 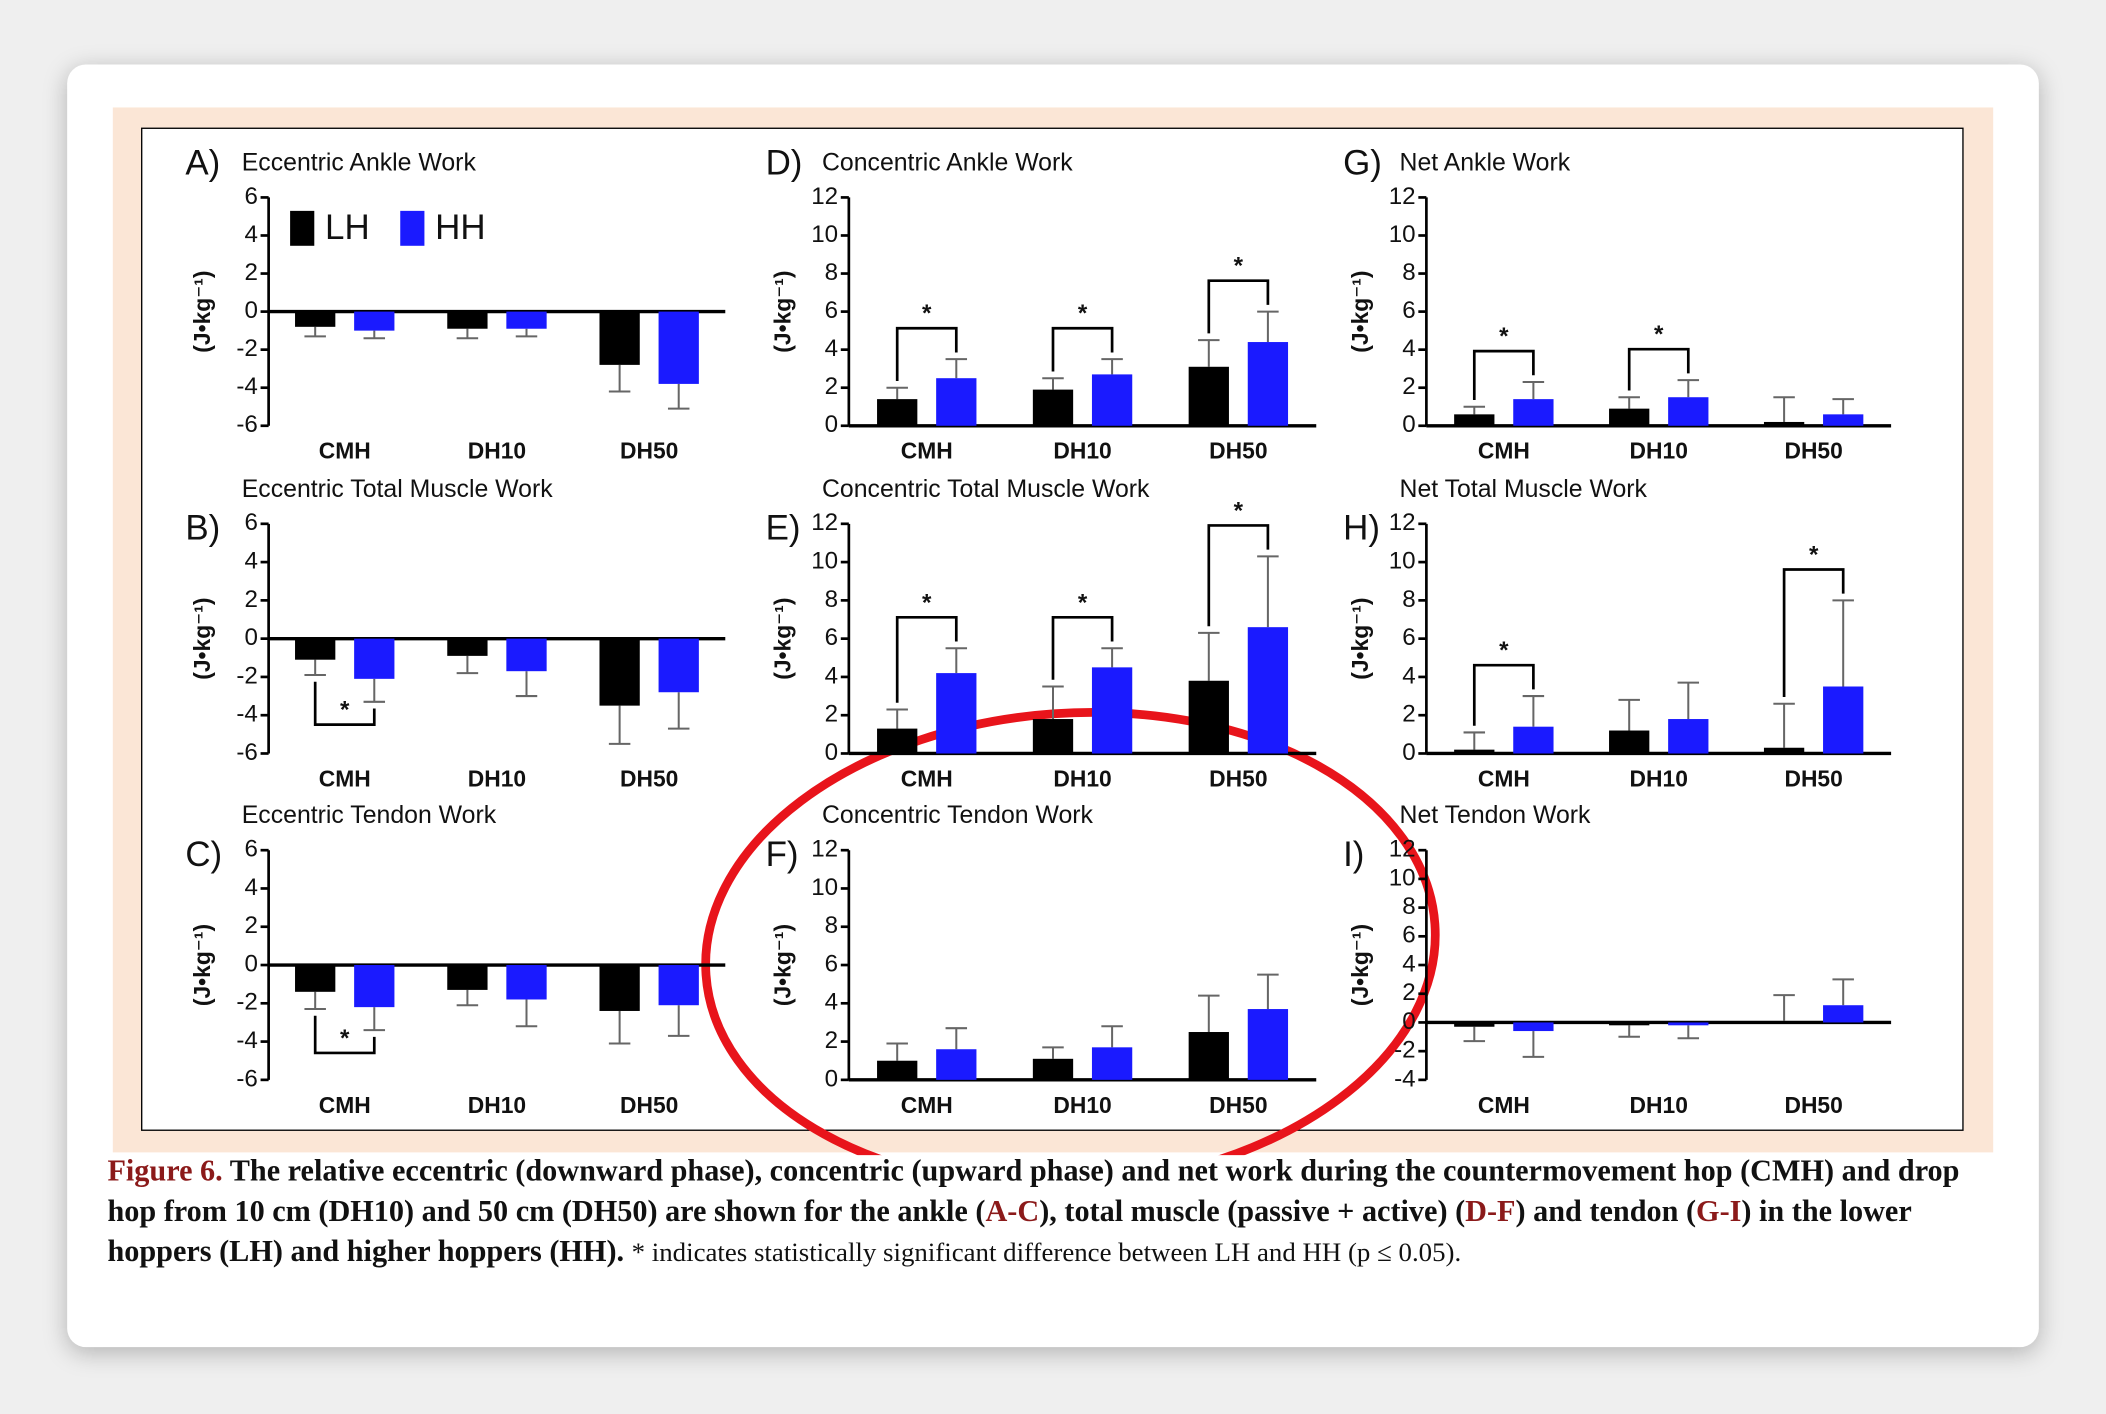 What do you see at coordinates (1362, 162) in the screenshot?
I see `panel-label: G)` at bounding box center [1362, 162].